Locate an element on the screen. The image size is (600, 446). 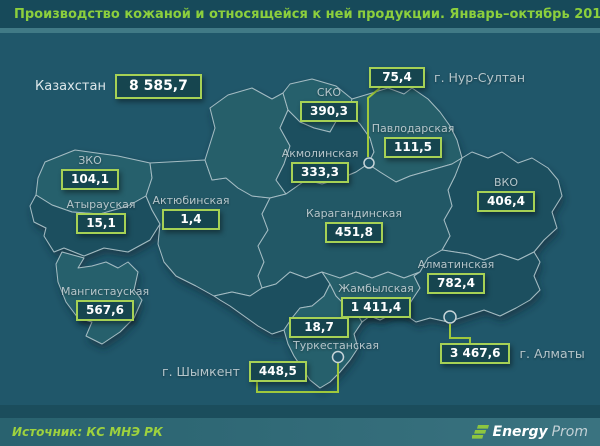
source-label: Источник: КС МНЭ РК is located at coordinates (87, 432).